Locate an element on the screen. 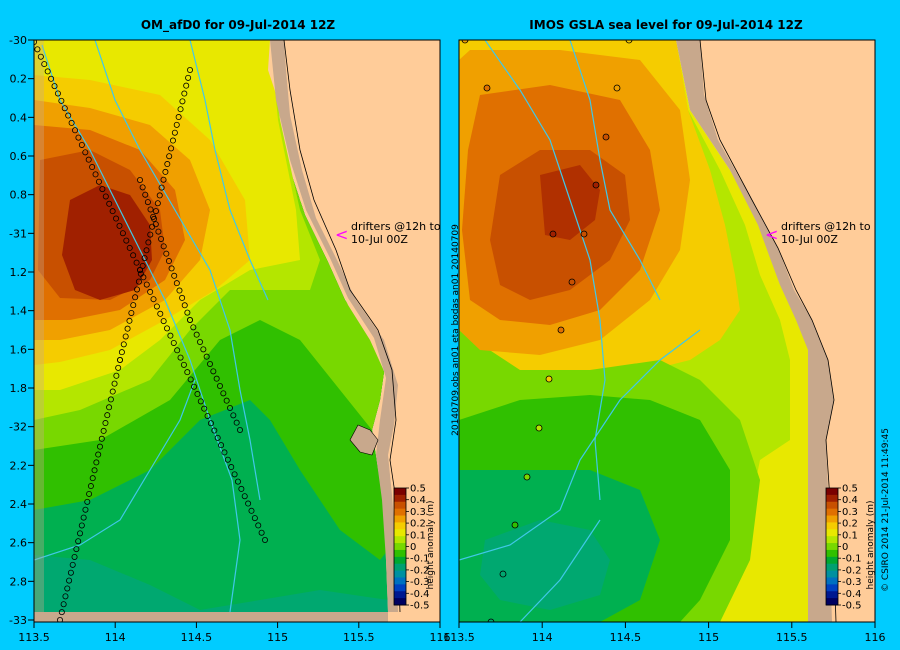 This screenshot has height=650, width=900. left-colorbar-label: 0.1 is located at coordinates (418, 535).